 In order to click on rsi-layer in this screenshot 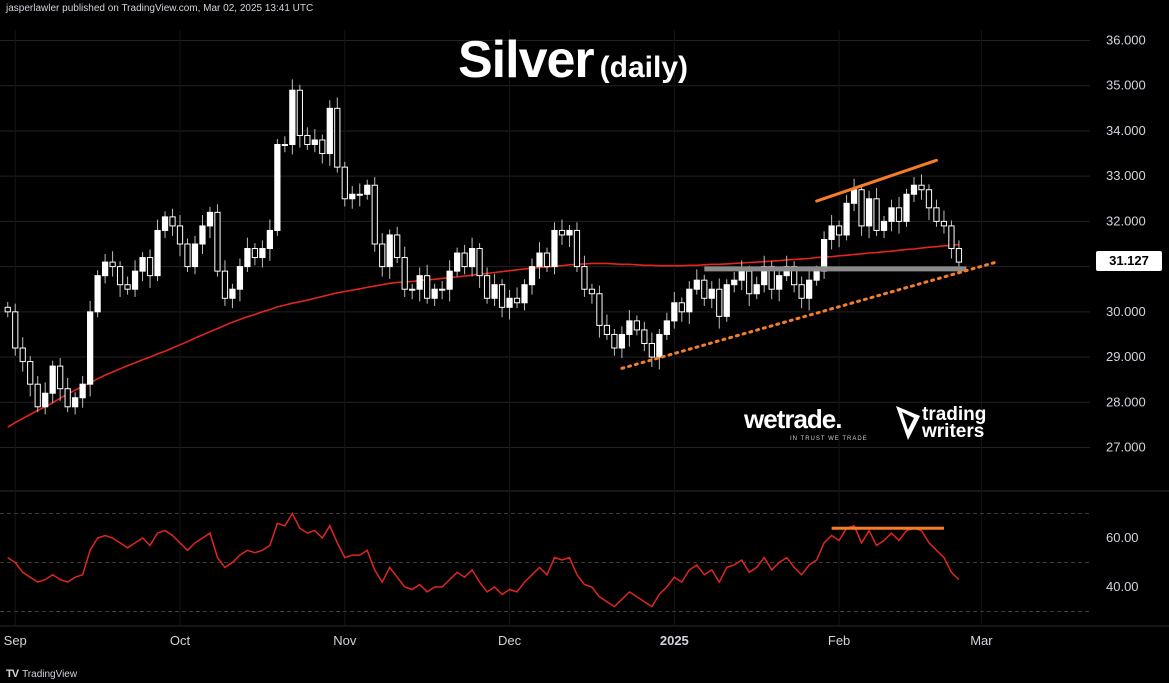, I will do `click(483, 559)`.